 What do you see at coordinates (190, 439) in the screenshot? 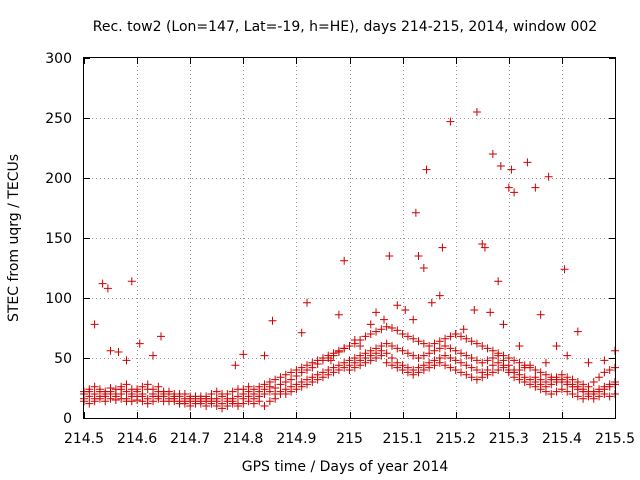
I see `x-tick-label: 214.7` at bounding box center [190, 439].